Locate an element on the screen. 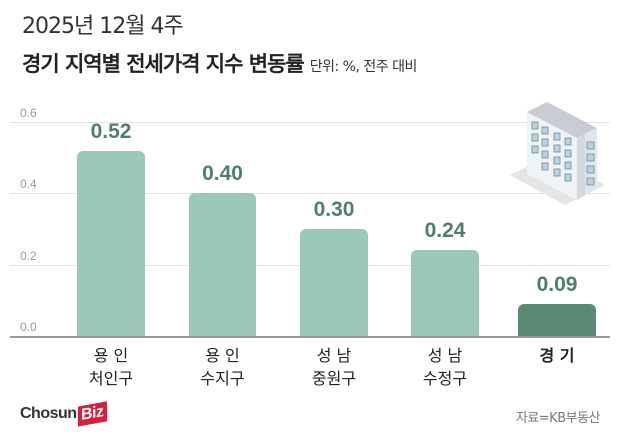 This screenshot has width=640, height=439. y-tick-label: 0.2 is located at coordinates (28, 255).